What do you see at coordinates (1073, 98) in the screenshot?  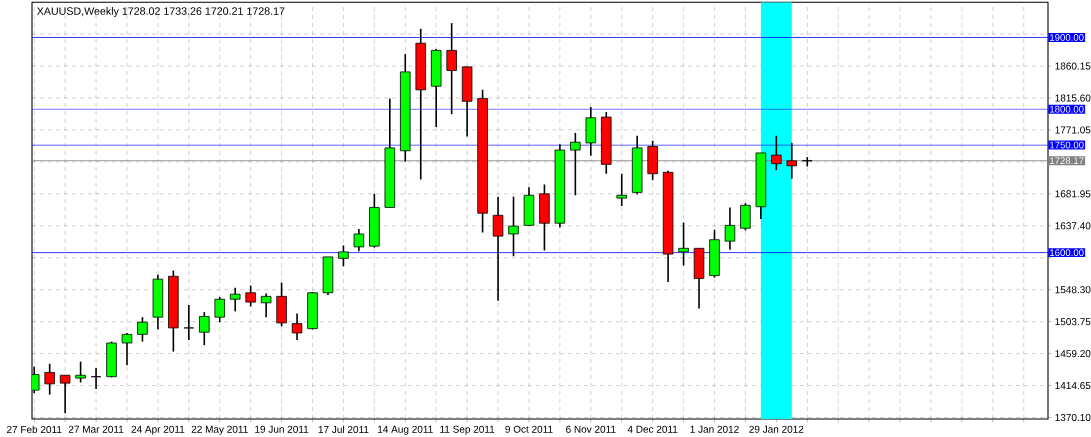 I see `y-tick-label: 1815.60` at bounding box center [1073, 98].